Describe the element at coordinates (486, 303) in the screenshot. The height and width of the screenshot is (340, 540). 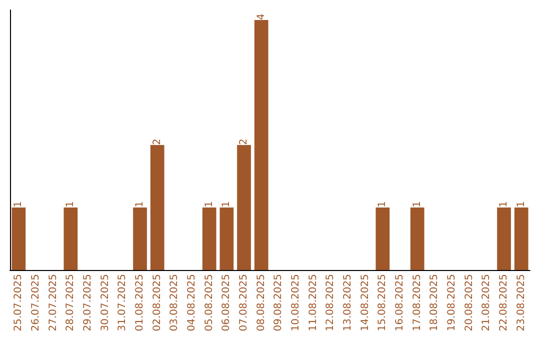
I see `x-tick-label: 21.08.2025` at that location.